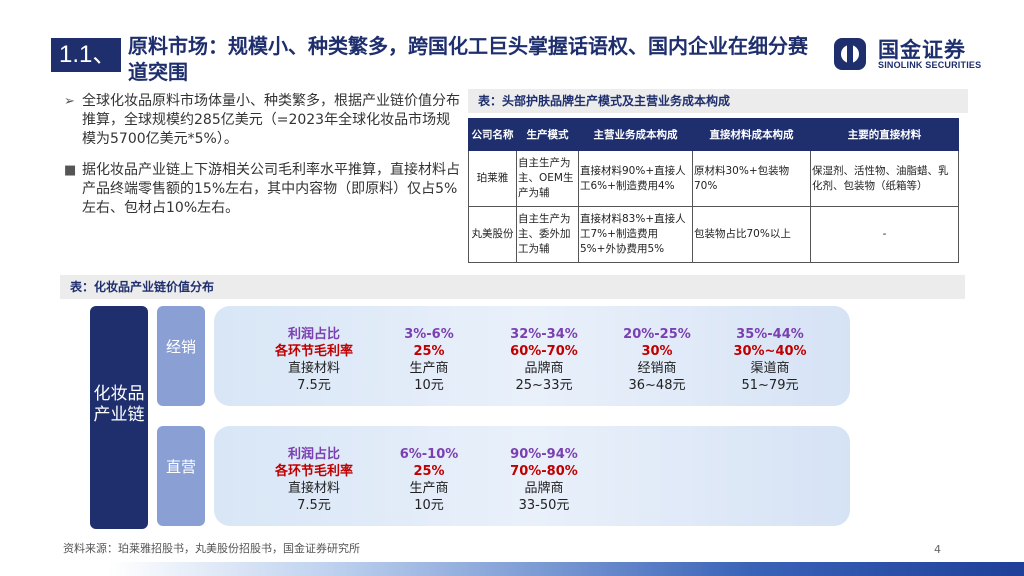 Image resolution: width=1024 pixels, height=576 pixels. I want to click on chain-column: 3%-6% 25% 生产商 10元, so click(429, 360).